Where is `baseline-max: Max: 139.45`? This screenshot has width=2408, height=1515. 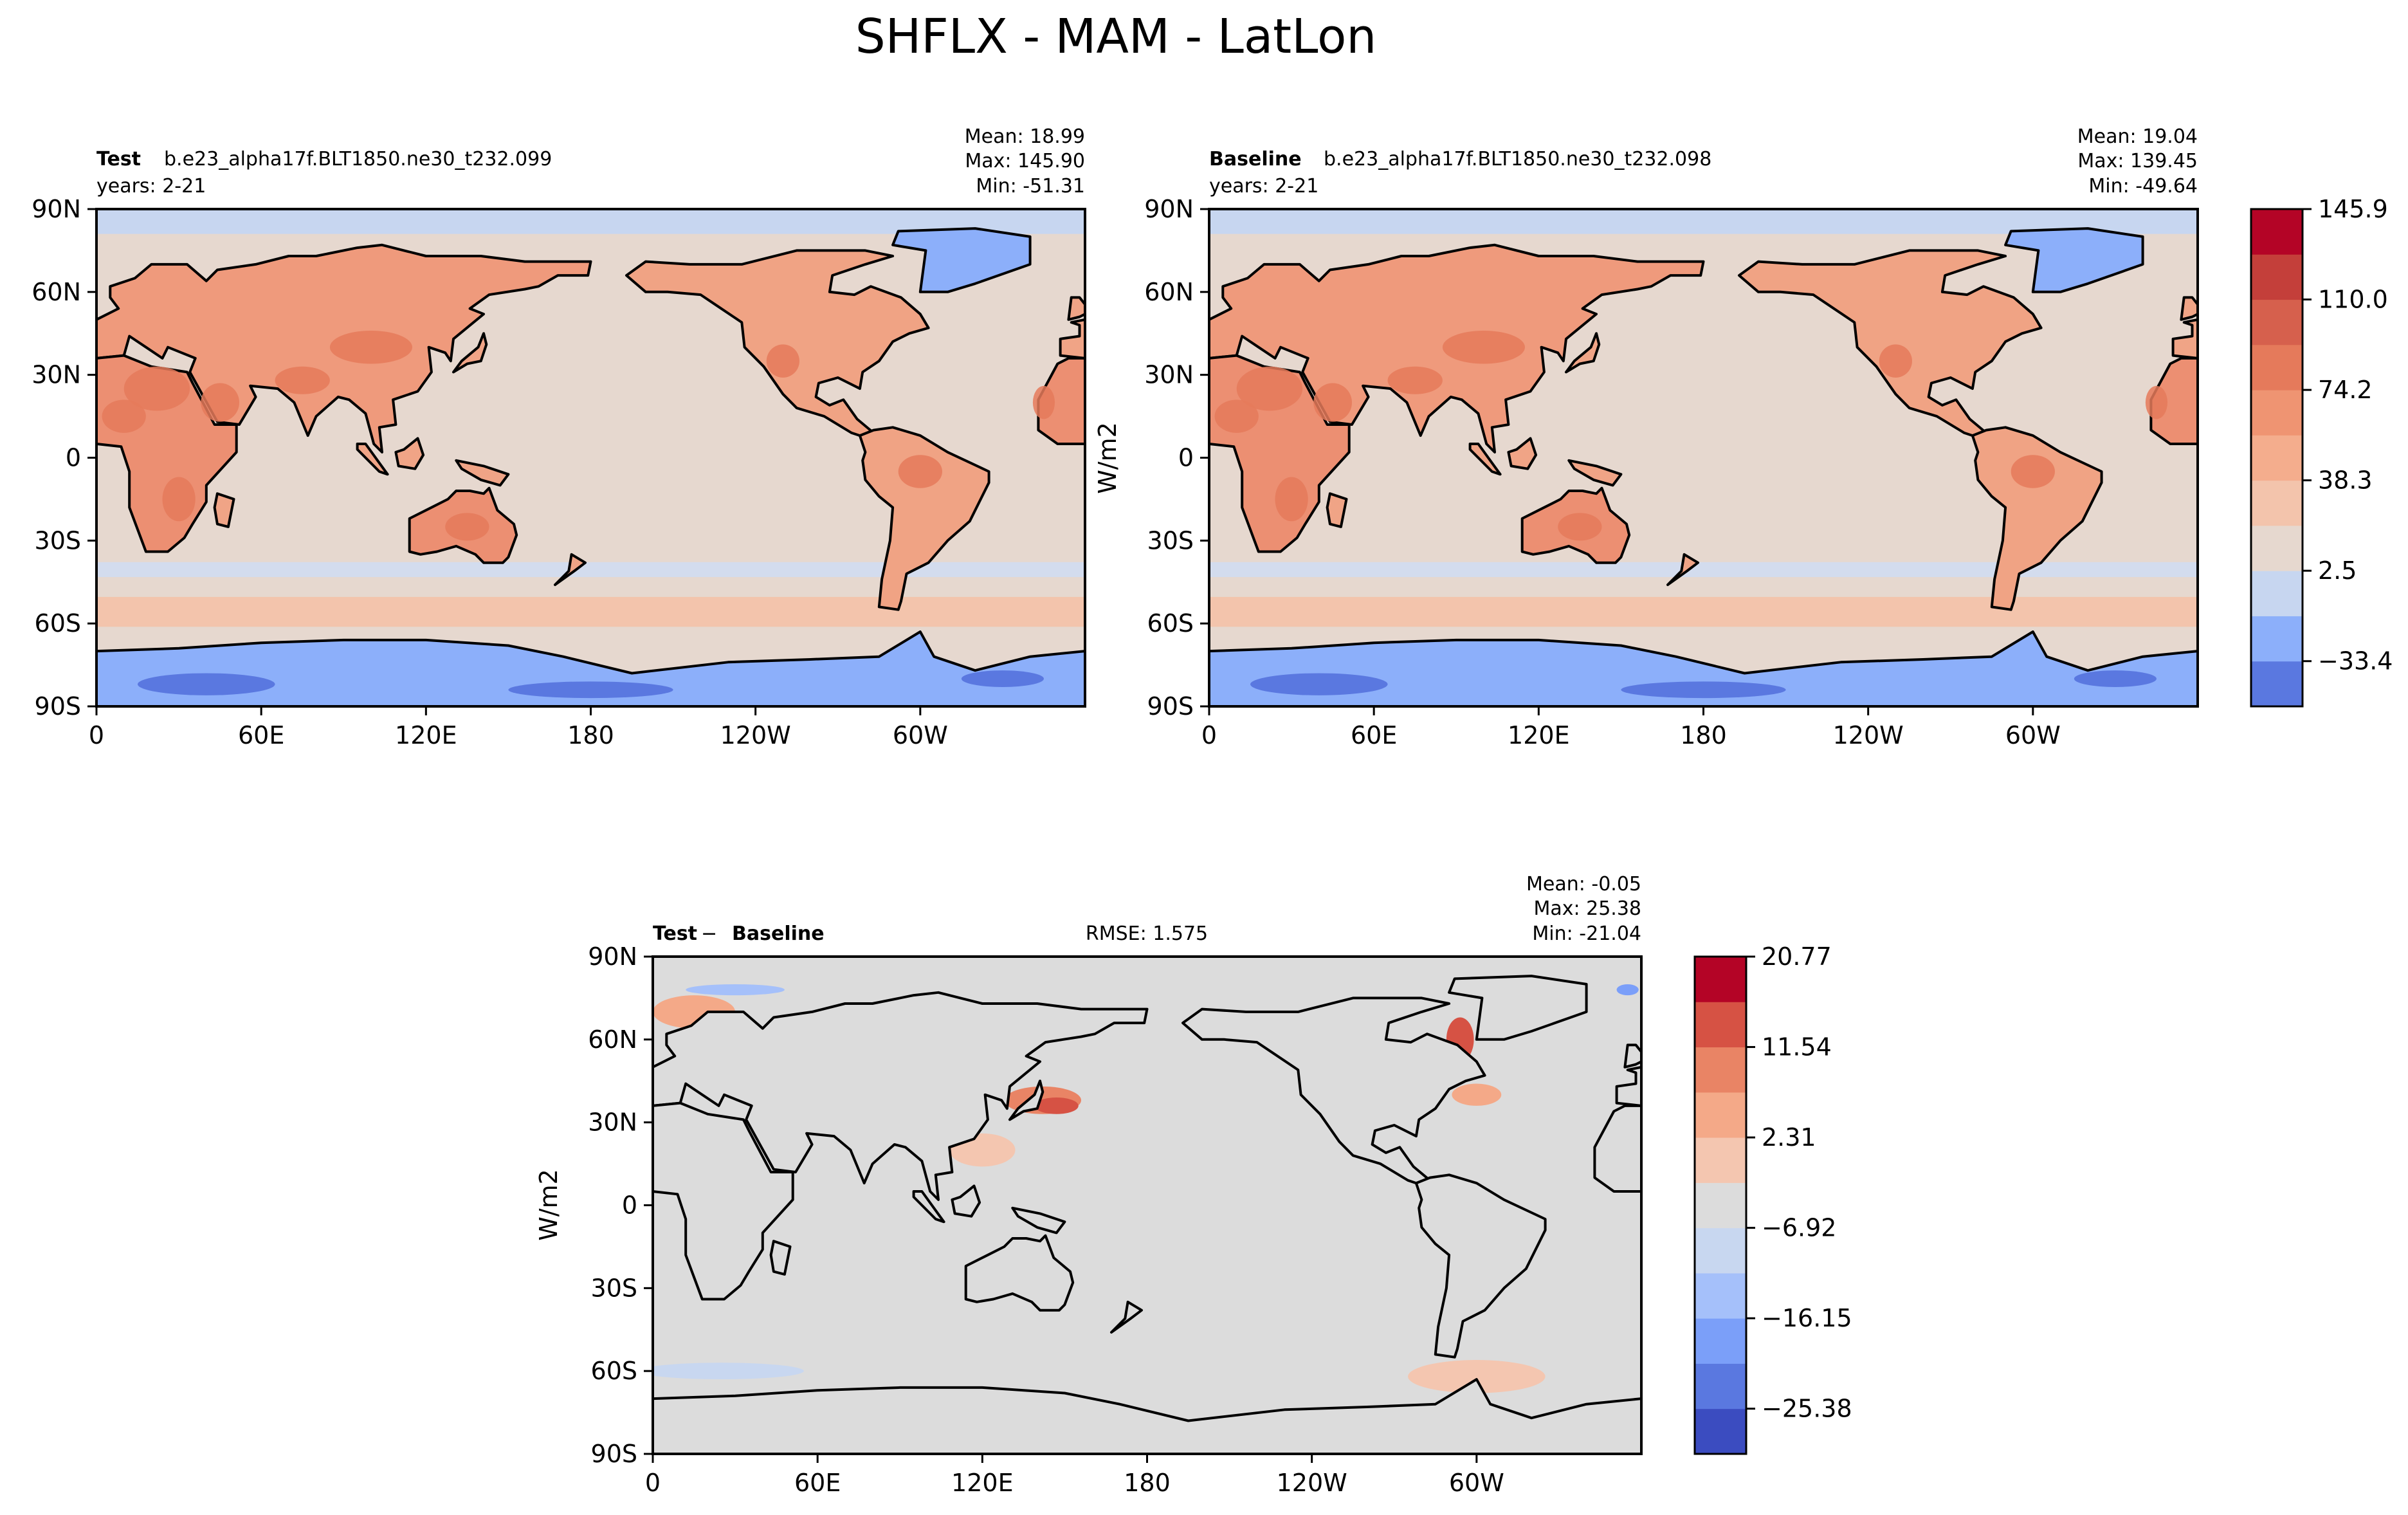 baseline-max: Max: 139.45 is located at coordinates (2138, 161).